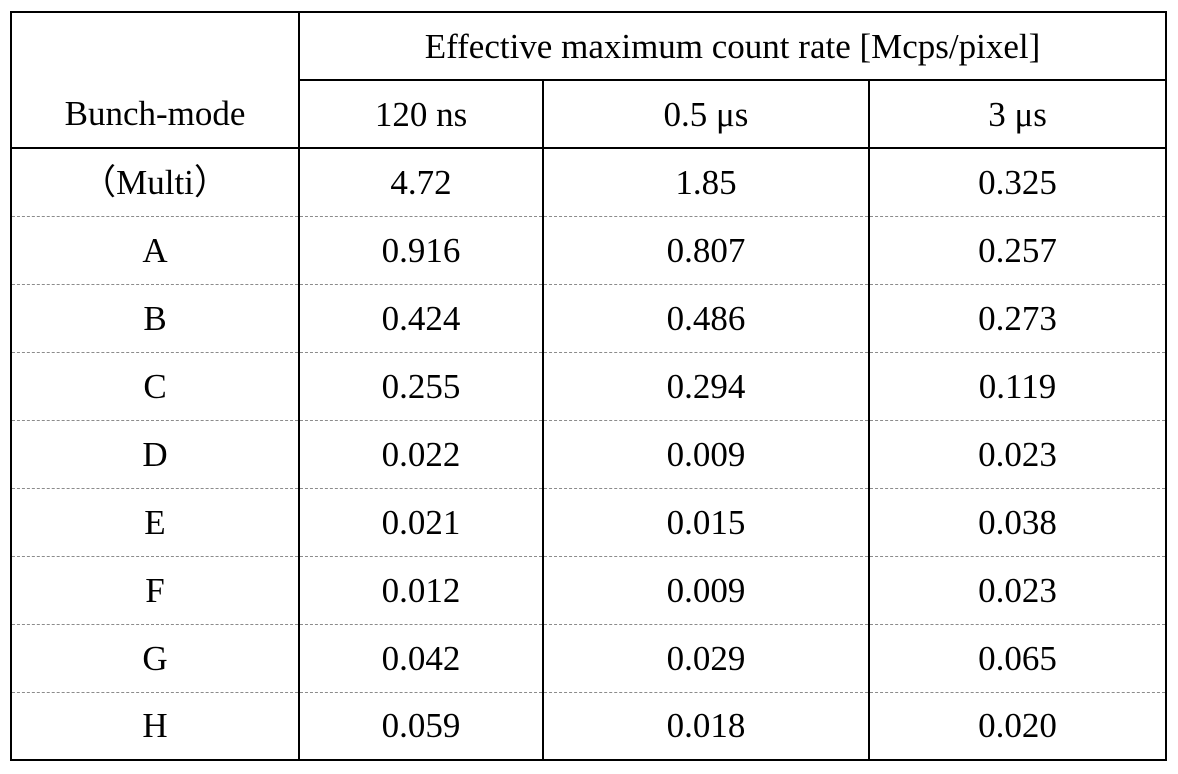 This screenshot has height=774, width=1178. What do you see at coordinates (706, 318) in the screenshot?
I see `value-cell: 0.486` at bounding box center [706, 318].